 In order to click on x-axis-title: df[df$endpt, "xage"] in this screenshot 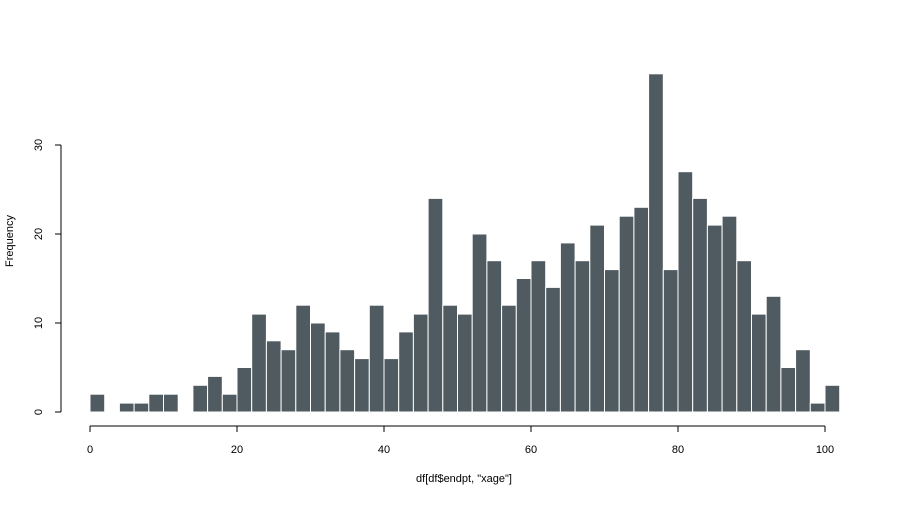, I will do `click(464, 479)`.